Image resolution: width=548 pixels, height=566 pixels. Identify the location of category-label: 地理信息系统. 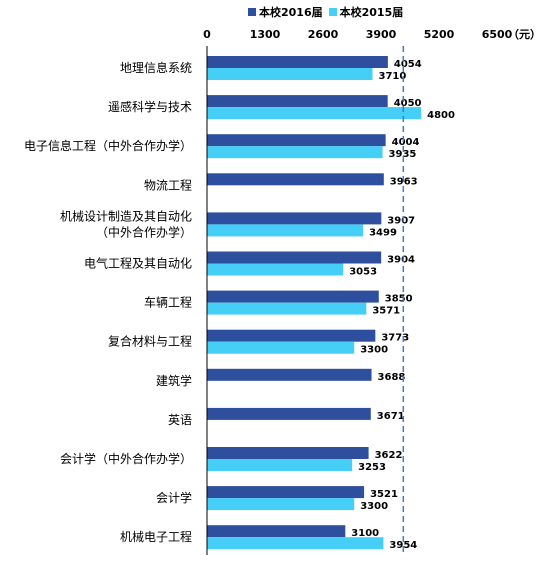
(156, 67).